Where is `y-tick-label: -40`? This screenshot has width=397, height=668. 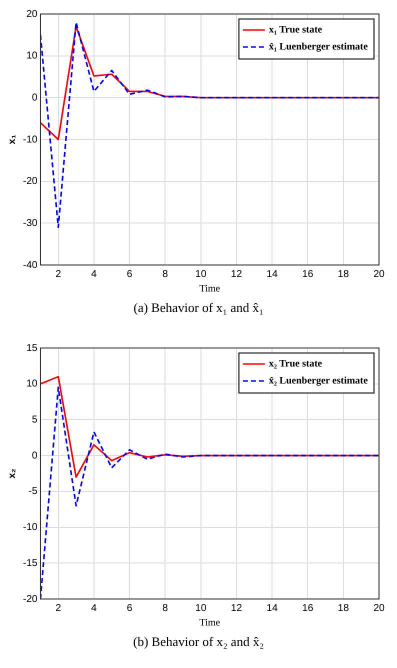 y-tick-label: -40 is located at coordinates (30, 265).